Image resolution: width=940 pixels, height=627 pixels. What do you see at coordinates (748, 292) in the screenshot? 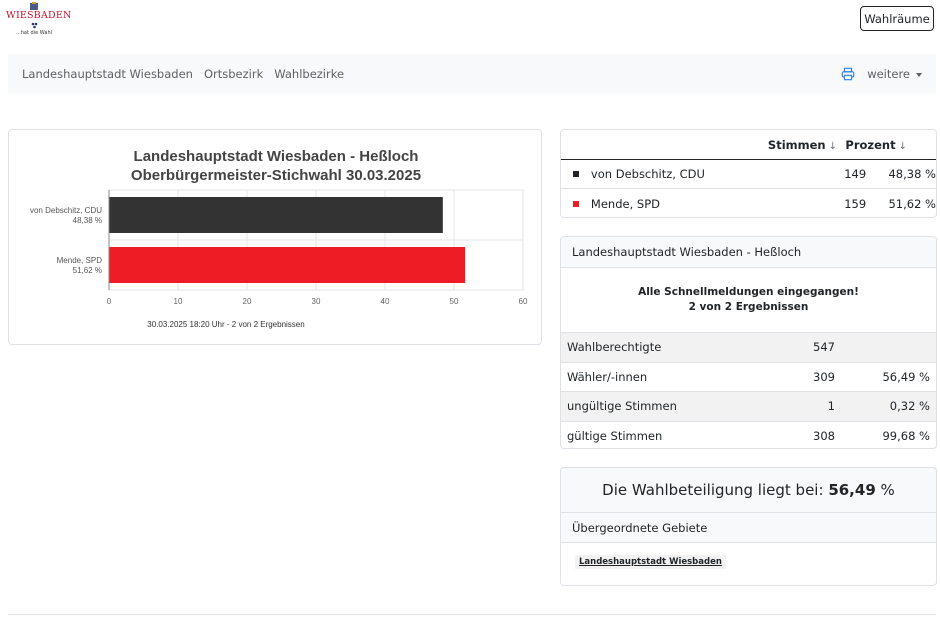
I see `status-line-1: Alle Schnellmeldungen eingegangen!` at bounding box center [748, 292].